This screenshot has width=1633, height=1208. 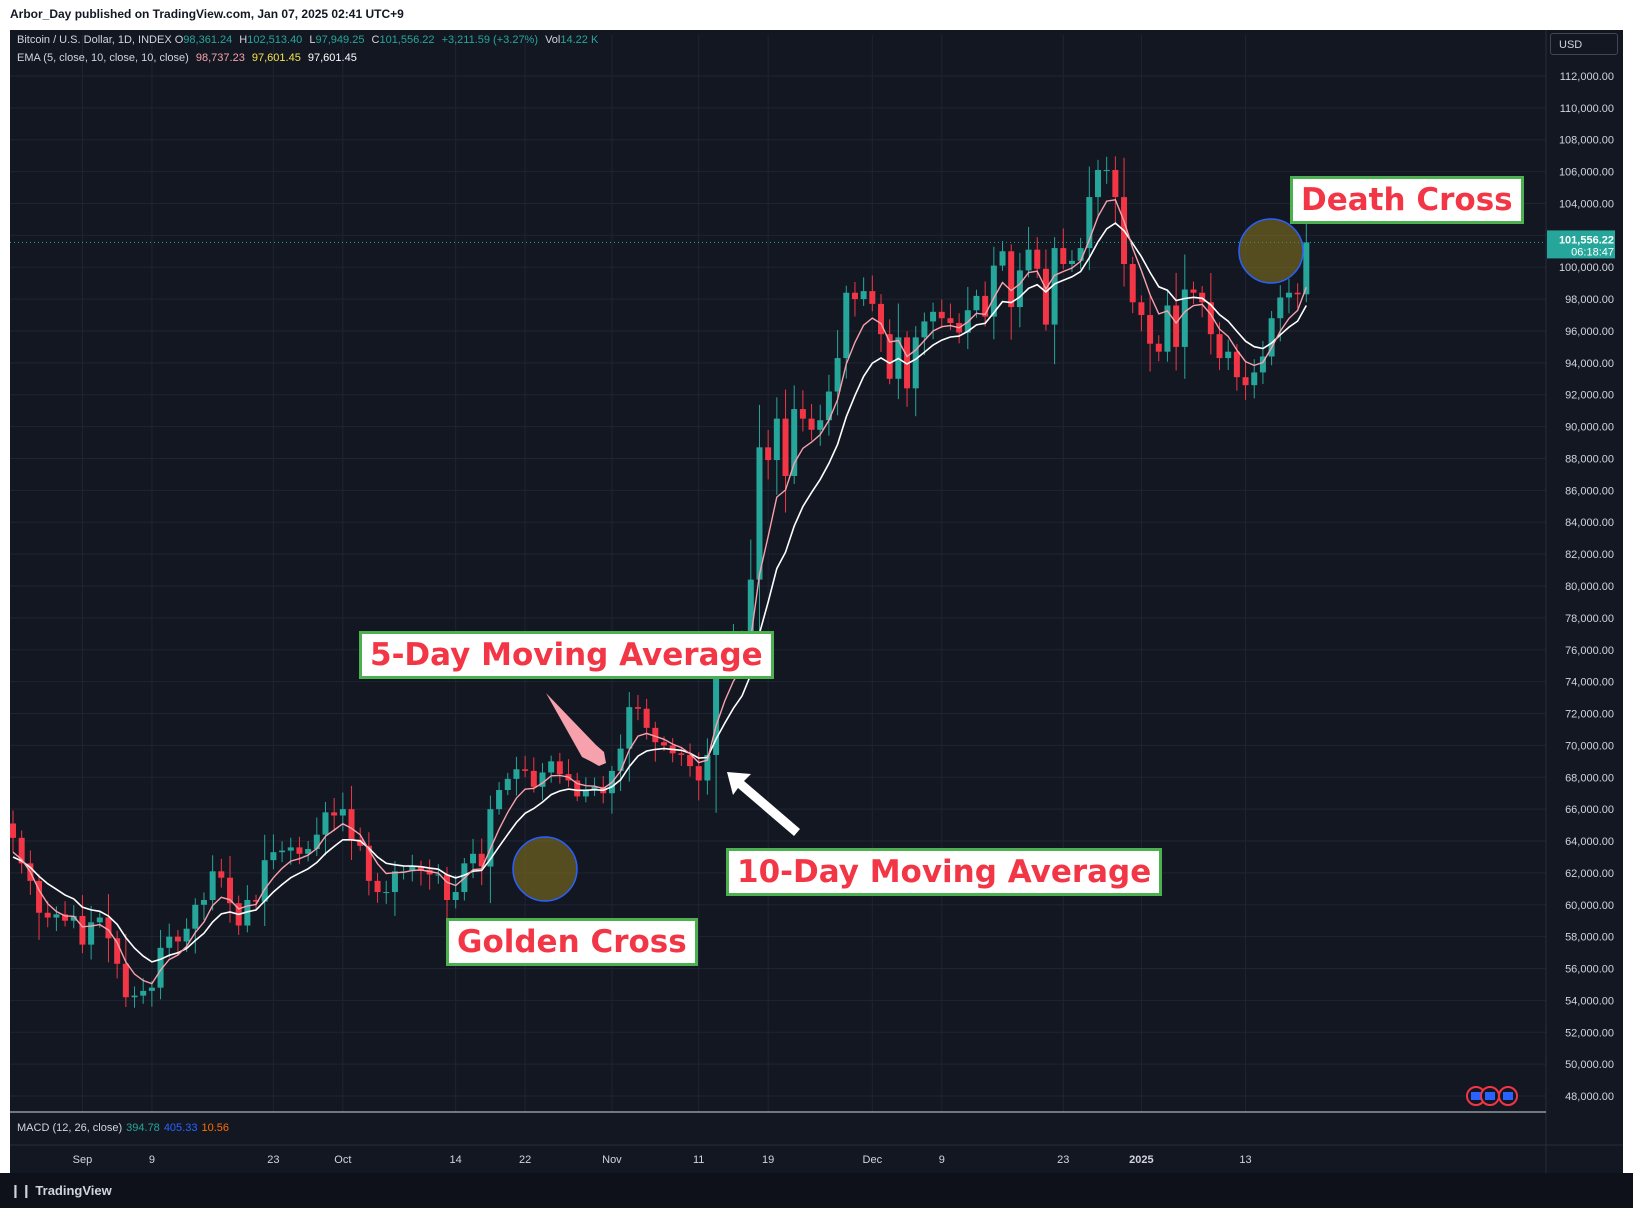 What do you see at coordinates (525, 1160) in the screenshot?
I see `time-tick-label: 22` at bounding box center [525, 1160].